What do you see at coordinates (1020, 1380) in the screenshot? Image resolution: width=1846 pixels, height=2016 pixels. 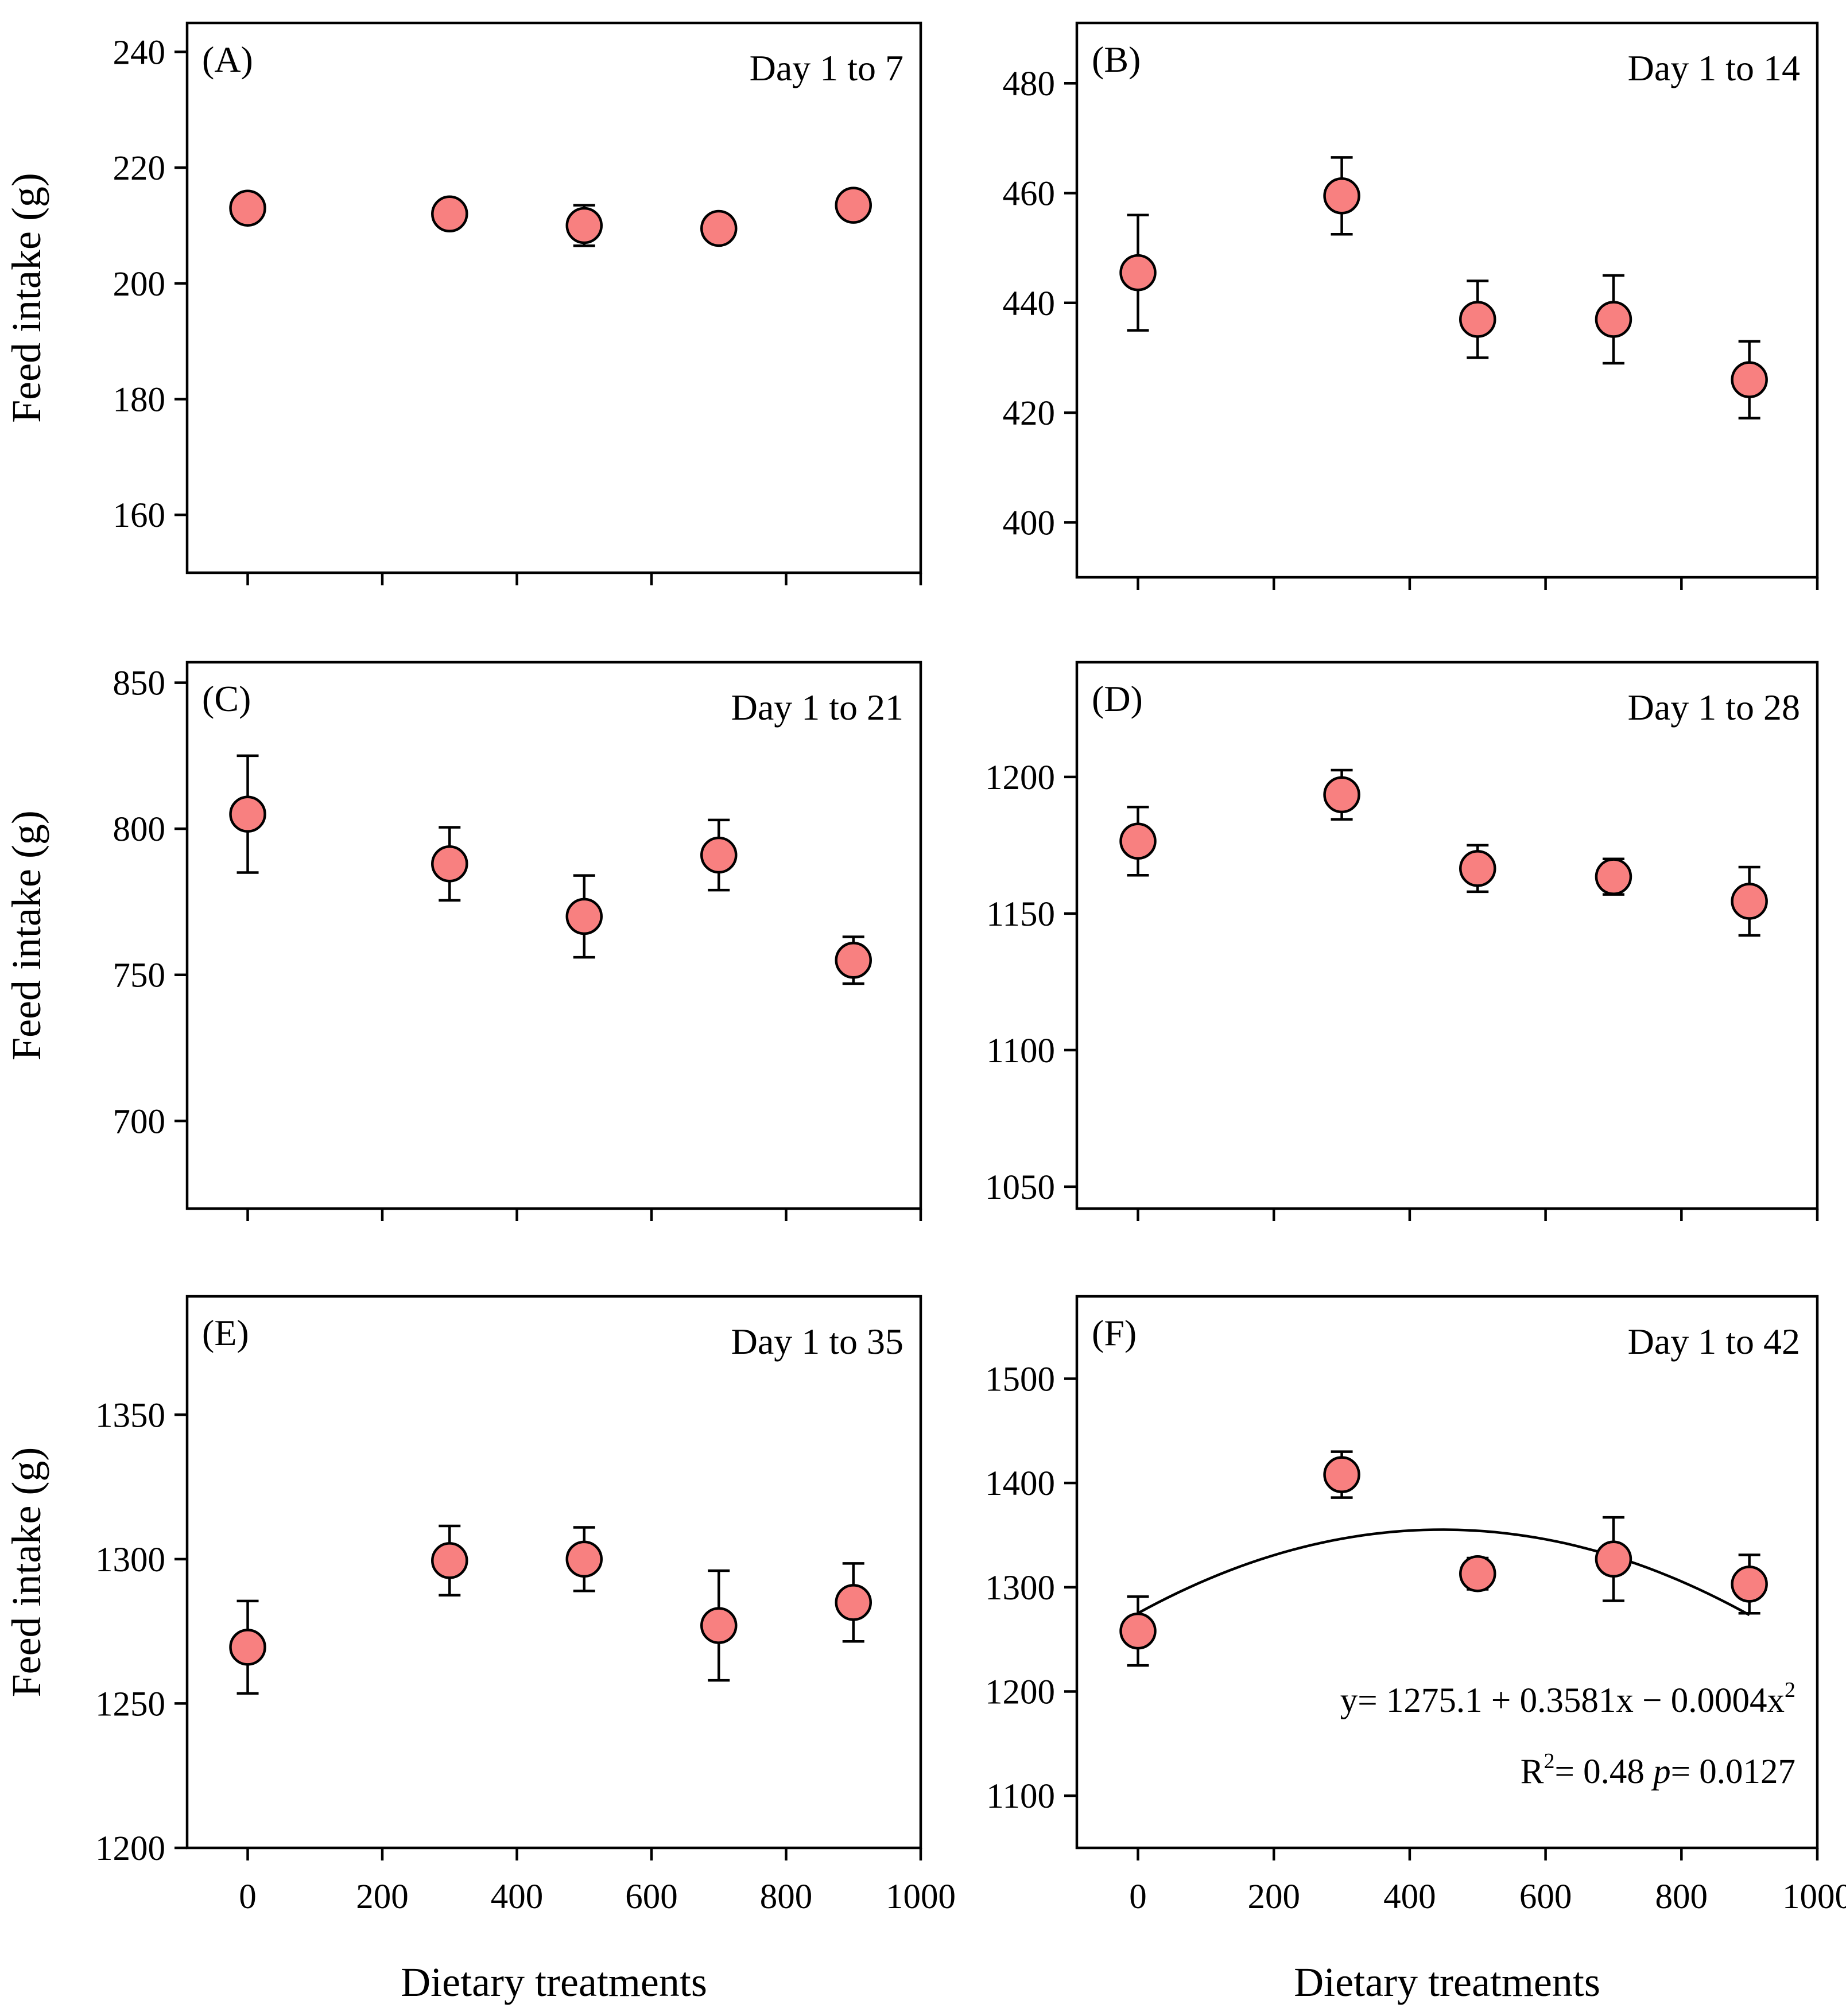 I see `y-tick-label: 1500` at bounding box center [1020, 1380].